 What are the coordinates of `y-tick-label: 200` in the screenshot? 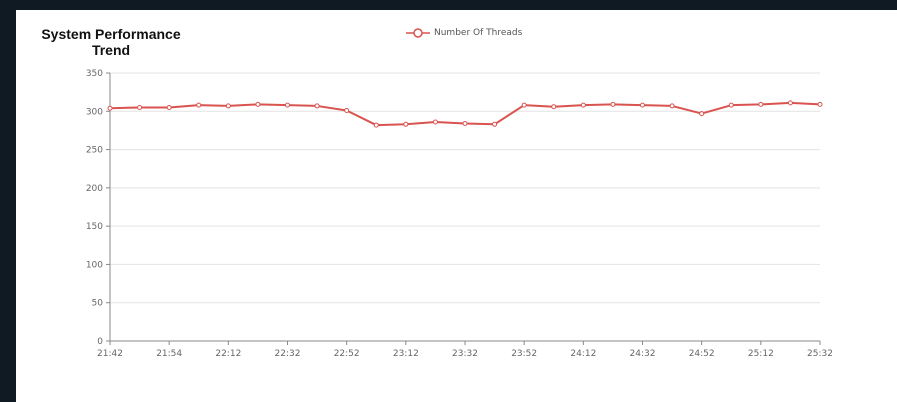 It's located at (94, 189).